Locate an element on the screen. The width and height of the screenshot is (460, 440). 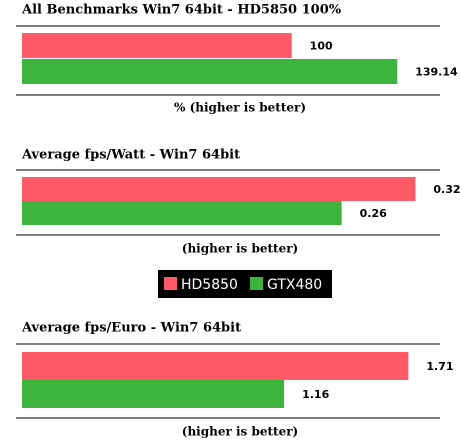
legend-label: HD5850 is located at coordinates (209, 285).